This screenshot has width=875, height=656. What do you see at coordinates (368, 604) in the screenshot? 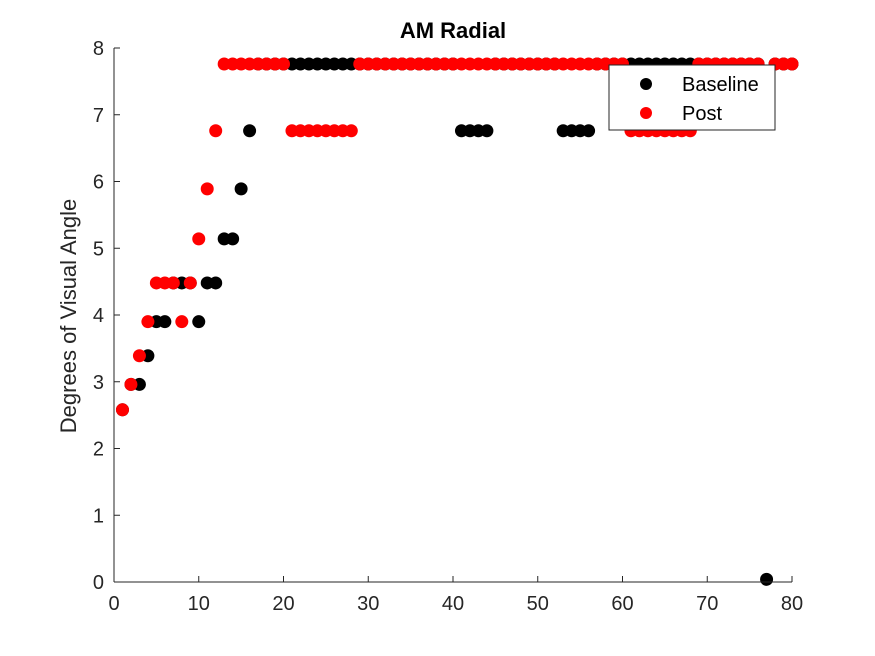
I see `x-tick-label: 30` at bounding box center [368, 604].